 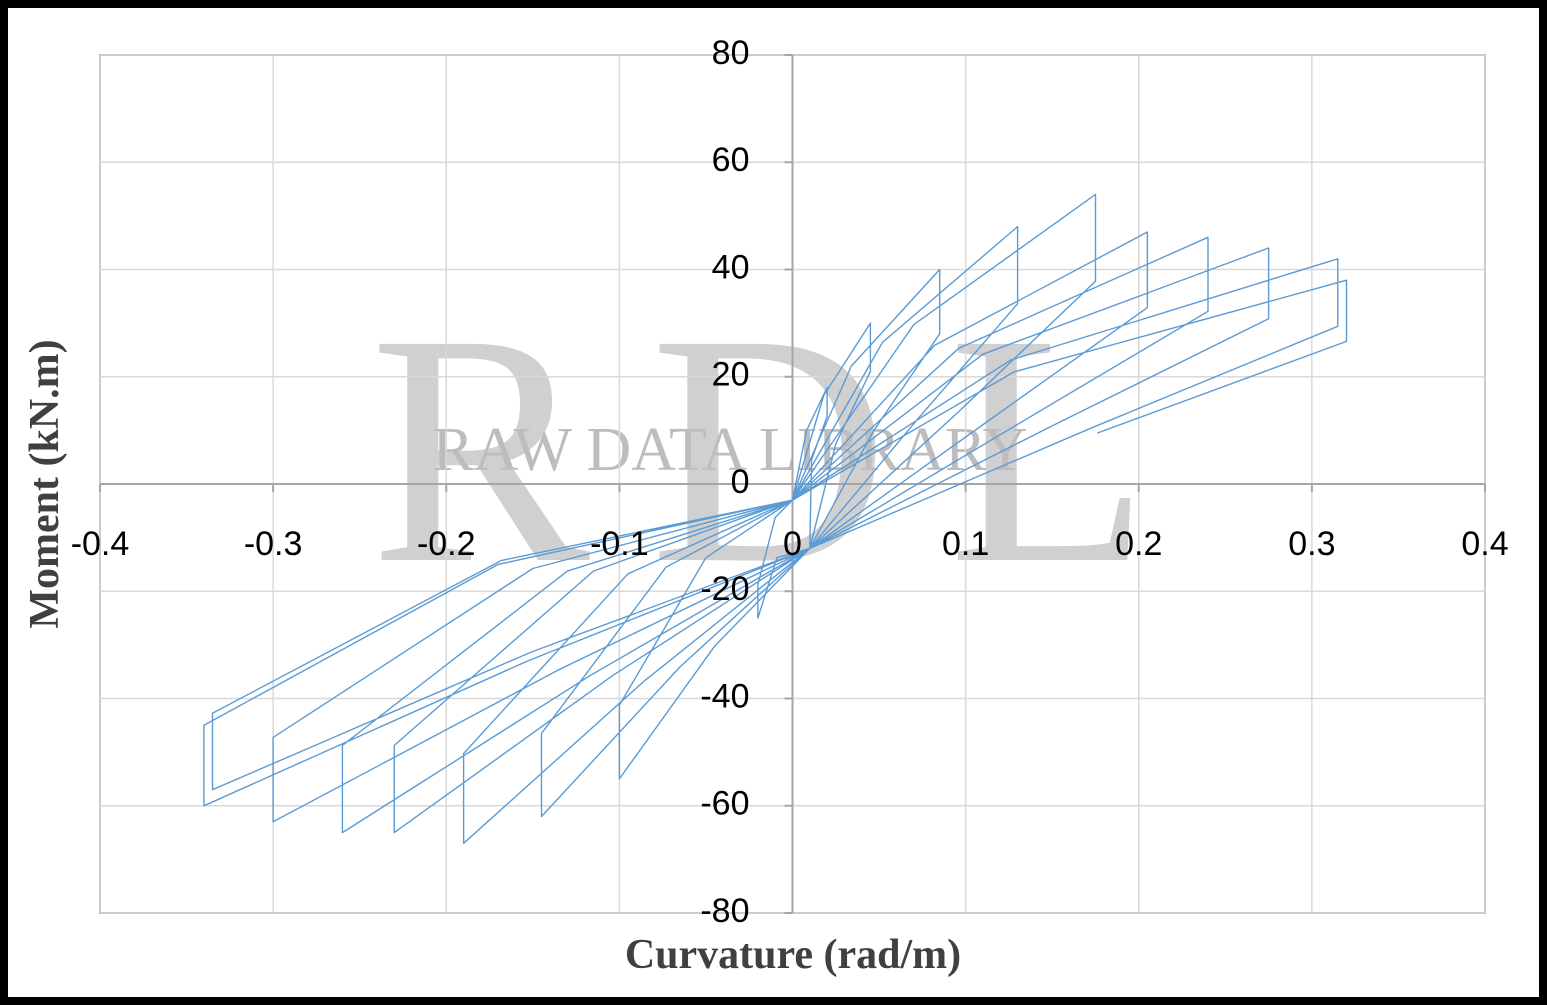 I want to click on x-tick-label: 0.1, so click(x=965, y=544).